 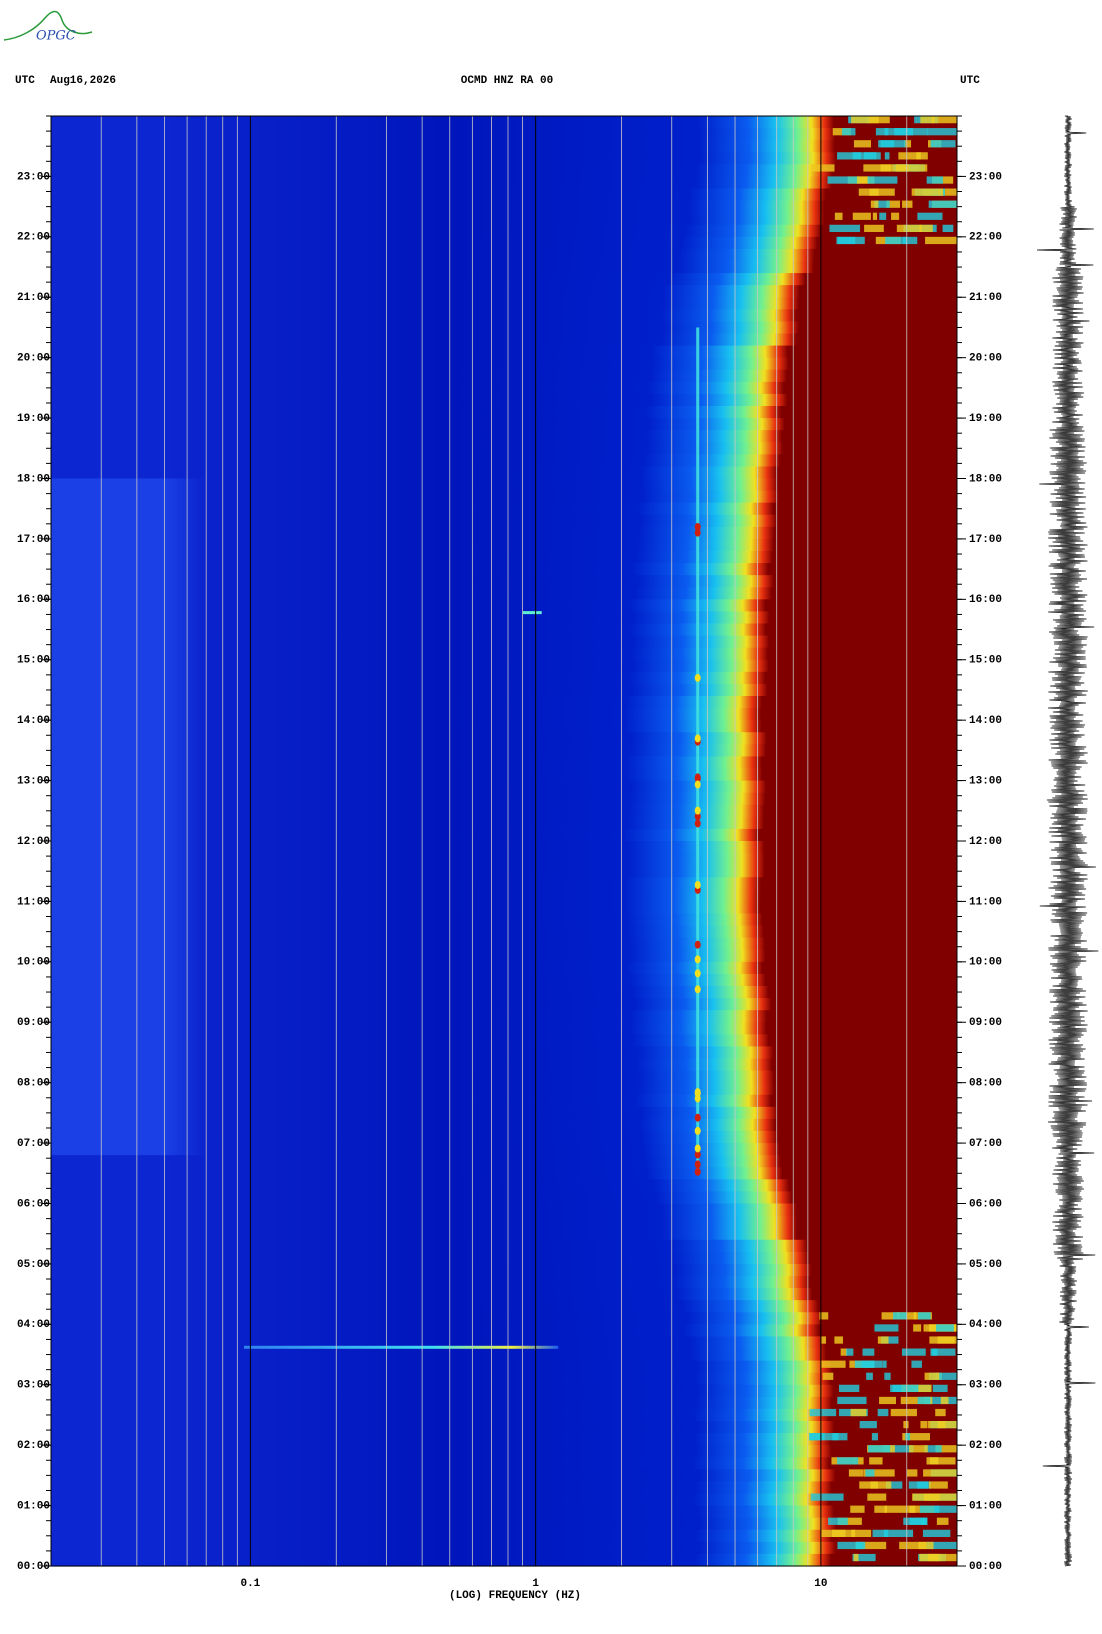 What do you see at coordinates (33, 238) in the screenshot?
I see `y-tick-label: 22:00` at bounding box center [33, 238].